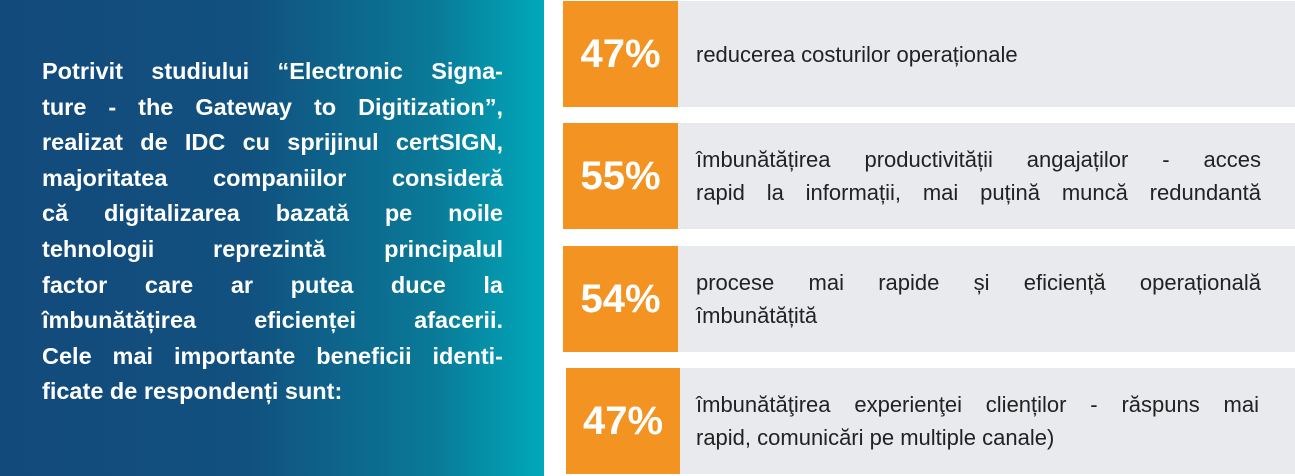 The width and height of the screenshot is (1295, 476). What do you see at coordinates (757, 315) in the screenshot?
I see `benefit-line: îmbunătățită` at bounding box center [757, 315].